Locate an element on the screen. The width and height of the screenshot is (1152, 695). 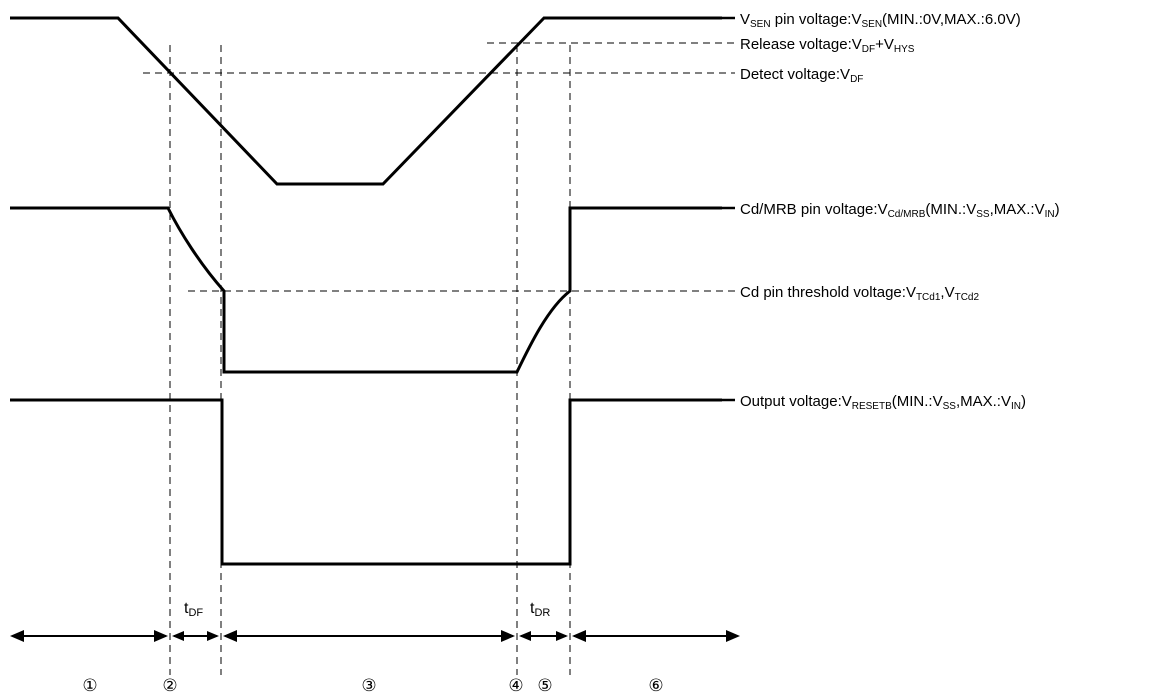
cd-threshold-label: Cd pin threshold voltage:VTCd1,VTCd2 is located at coordinates (859, 293).